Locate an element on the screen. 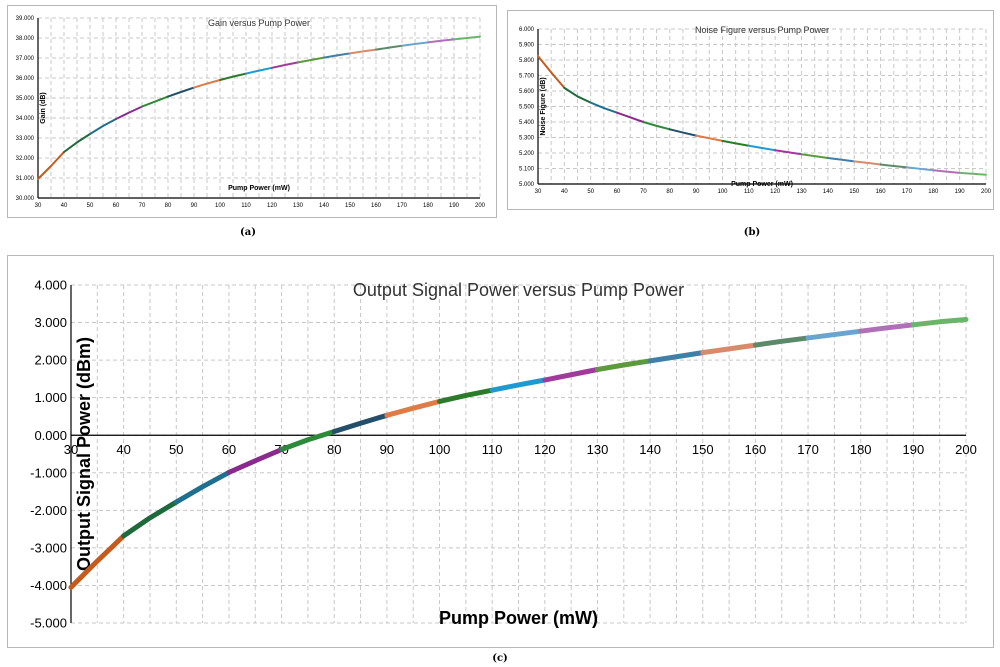  y-tick-label: -3.000 is located at coordinates (48, 547).